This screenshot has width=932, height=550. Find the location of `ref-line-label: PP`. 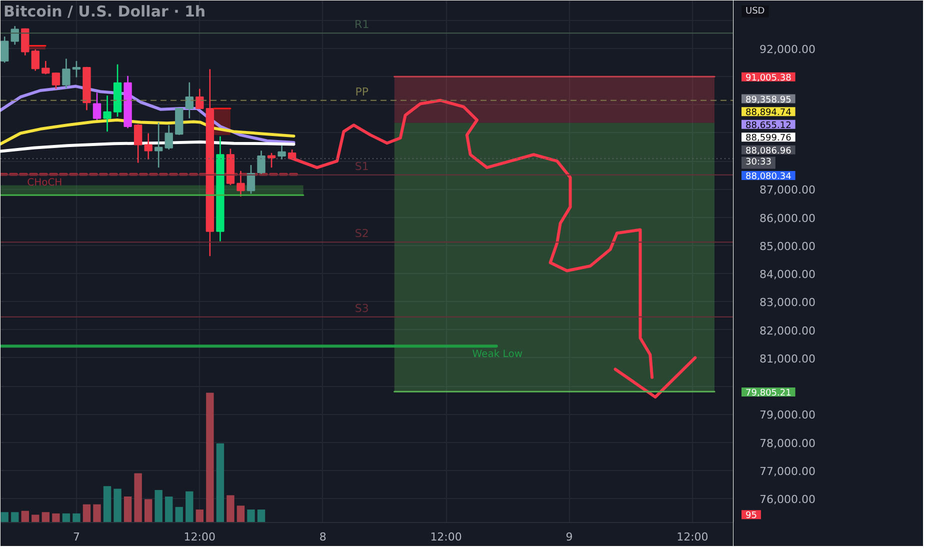

ref-line-label: PP is located at coordinates (362, 91).